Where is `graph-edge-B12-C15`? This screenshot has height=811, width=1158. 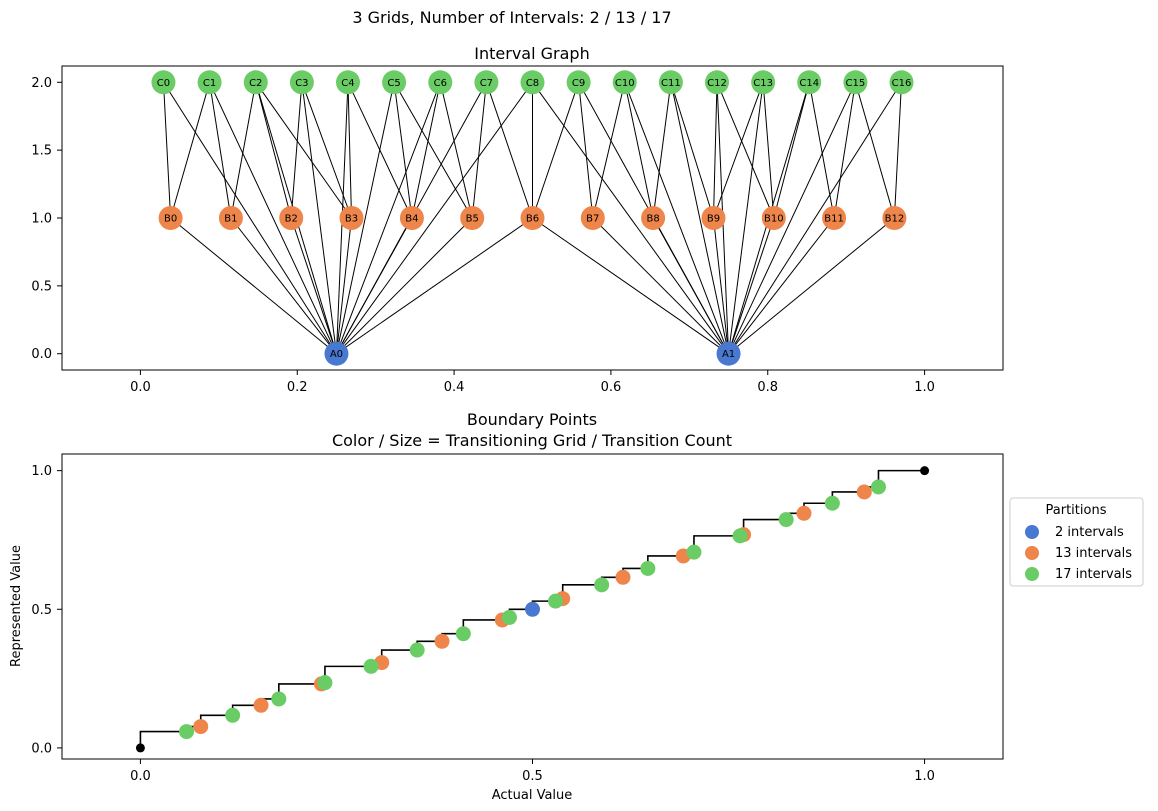
graph-edge-B12-C15 is located at coordinates (874, 150).